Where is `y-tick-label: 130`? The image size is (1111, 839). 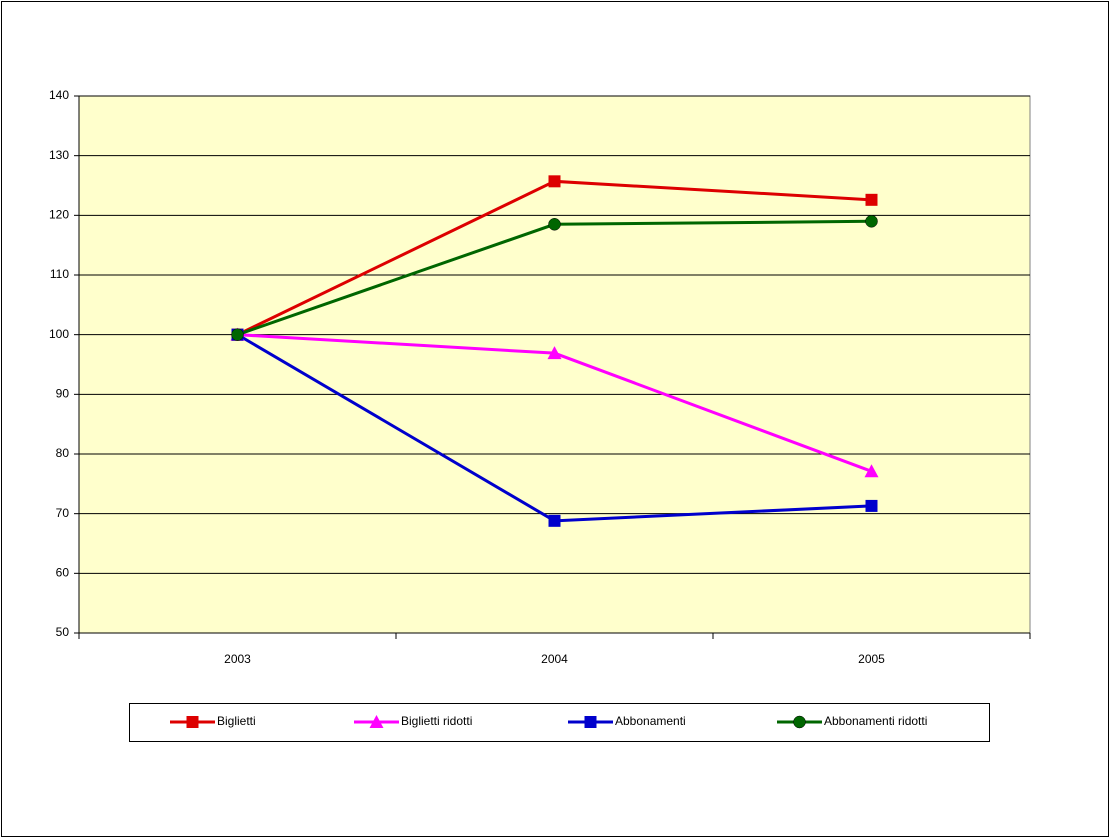
y-tick-label: 130 is located at coordinates (59, 155).